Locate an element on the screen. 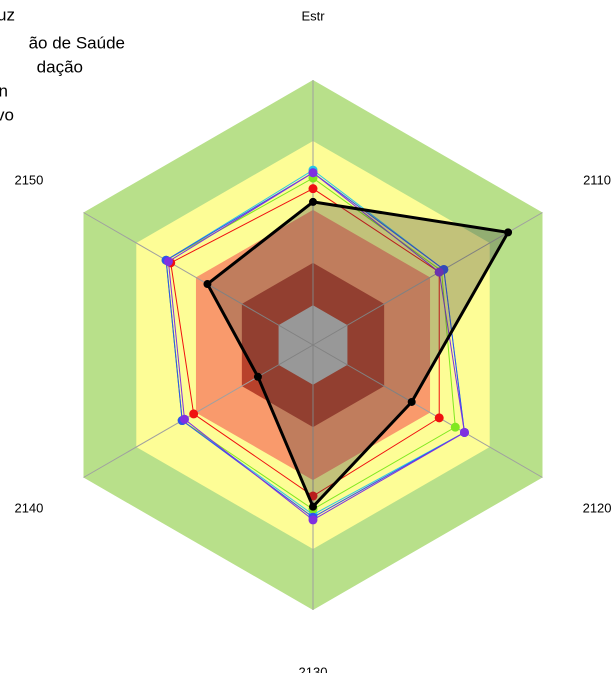 Image resolution: width=613 pixels, height=673 pixels. legend-label: vo is located at coordinates (7, 114).